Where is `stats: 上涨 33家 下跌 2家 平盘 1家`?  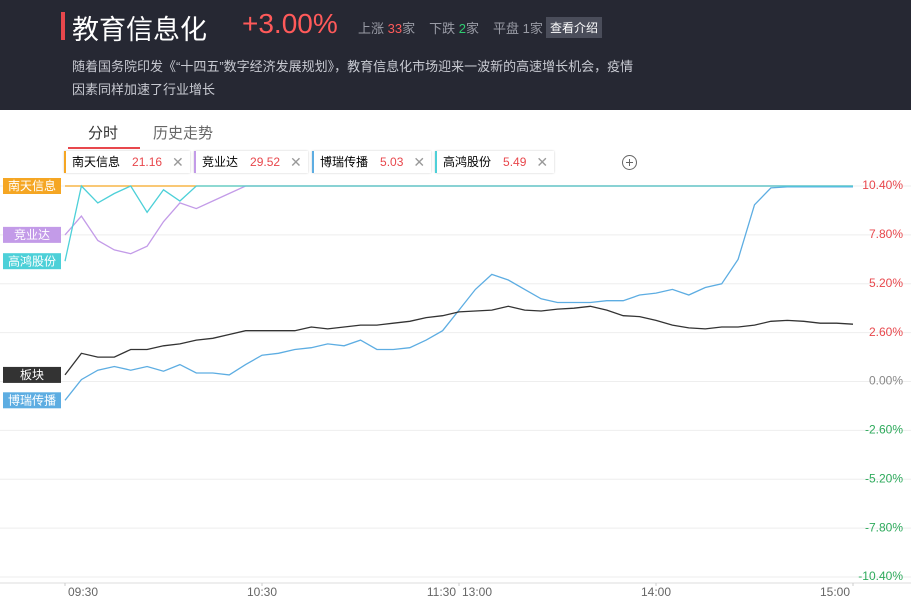 stats: 上涨 33家 下跌 2家 平盘 1家 is located at coordinates (450, 27).